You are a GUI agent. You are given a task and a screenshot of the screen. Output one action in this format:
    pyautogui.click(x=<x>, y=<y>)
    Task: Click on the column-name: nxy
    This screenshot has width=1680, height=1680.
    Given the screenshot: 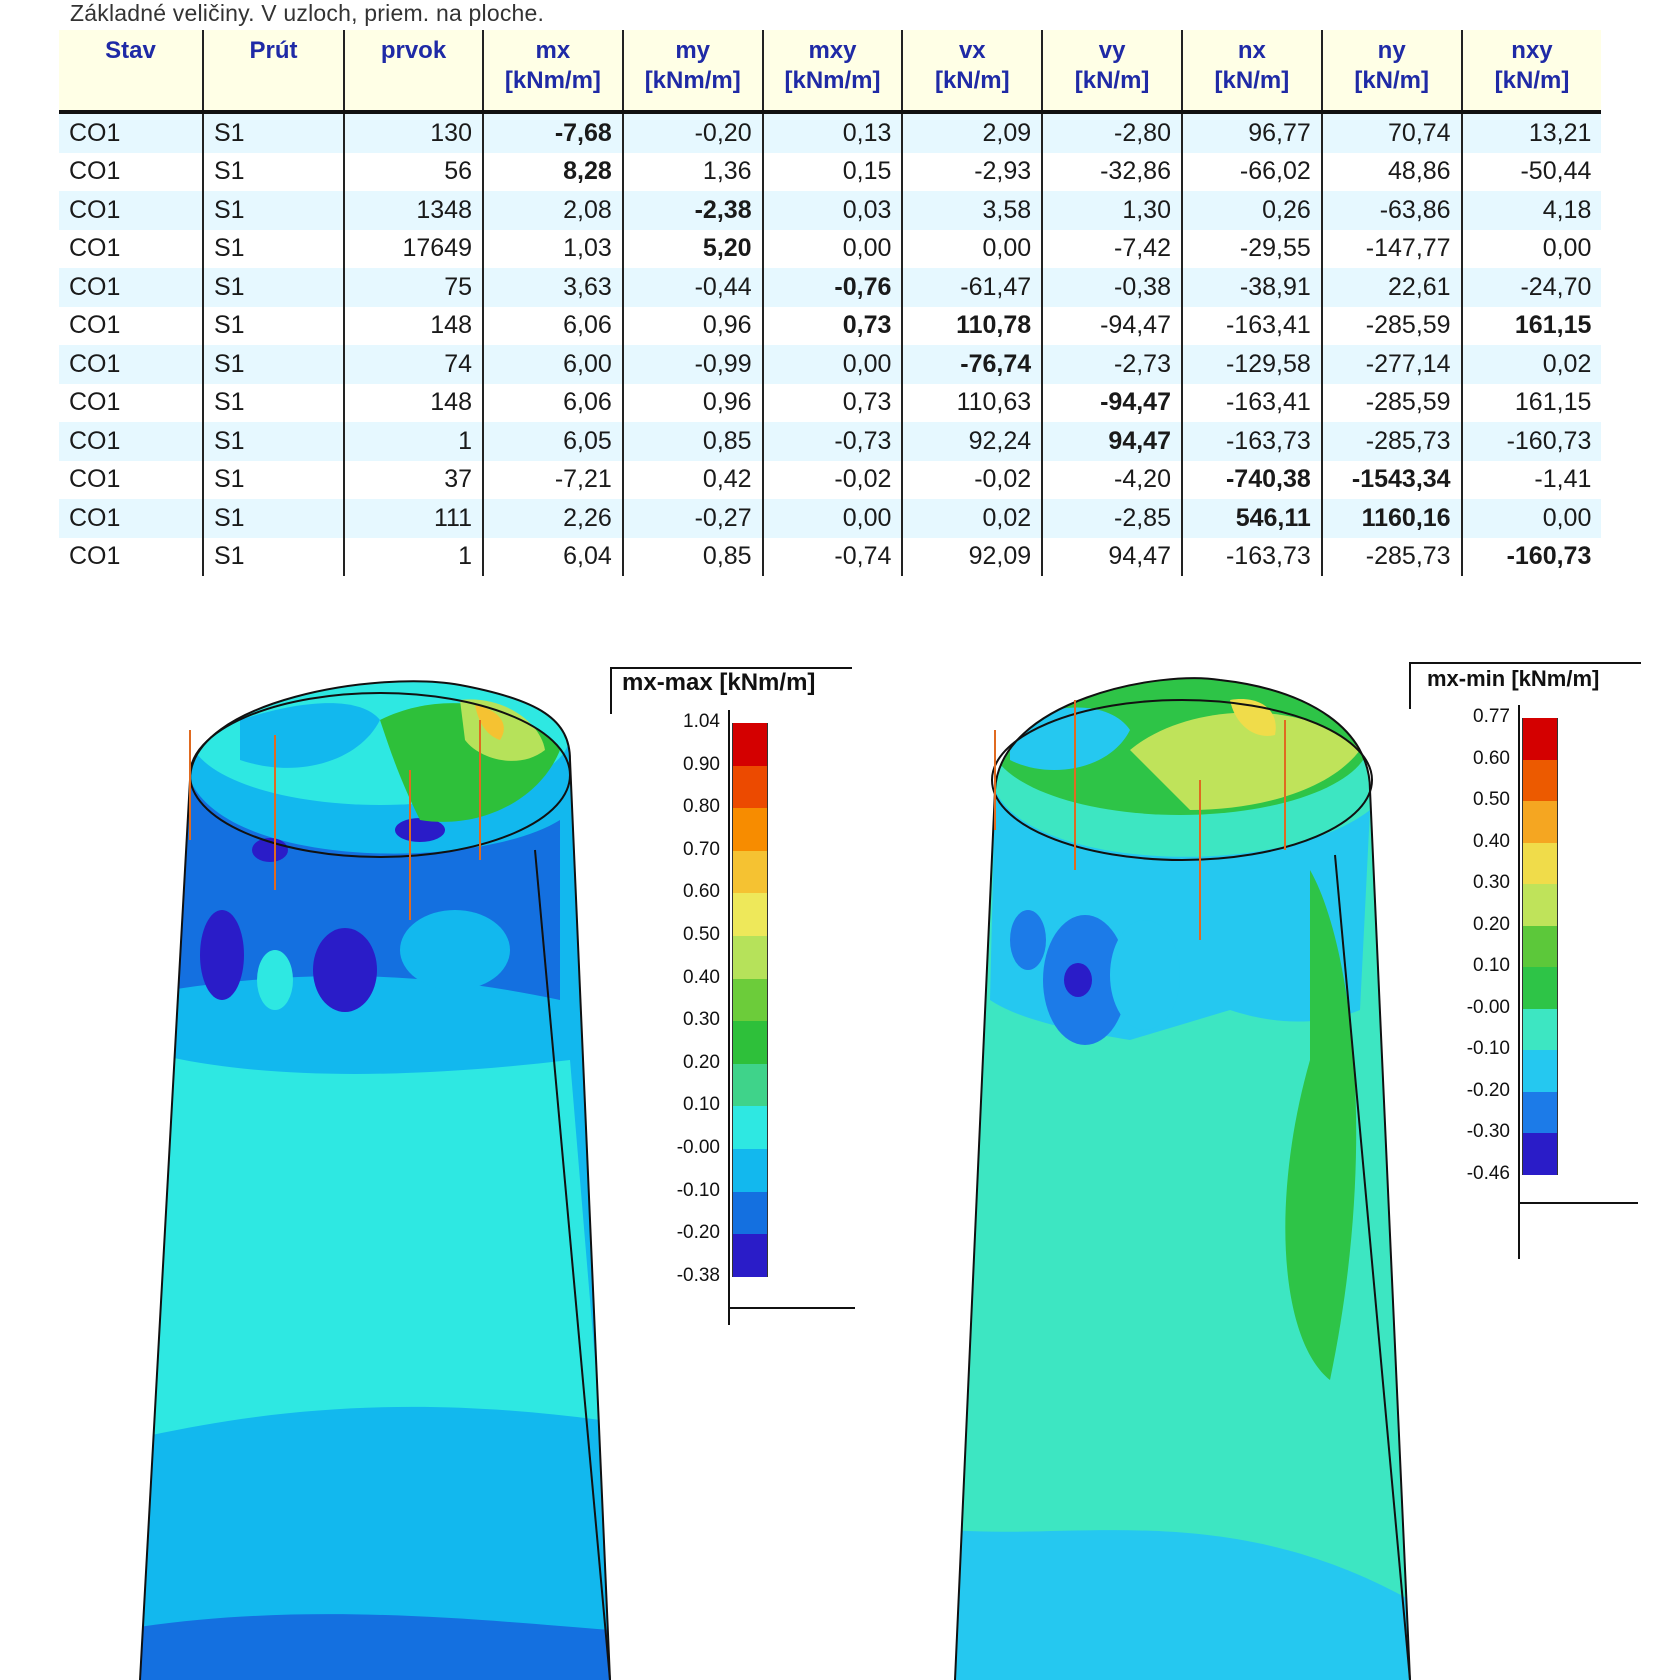 What is the action you would take?
    pyautogui.click(x=1532, y=50)
    